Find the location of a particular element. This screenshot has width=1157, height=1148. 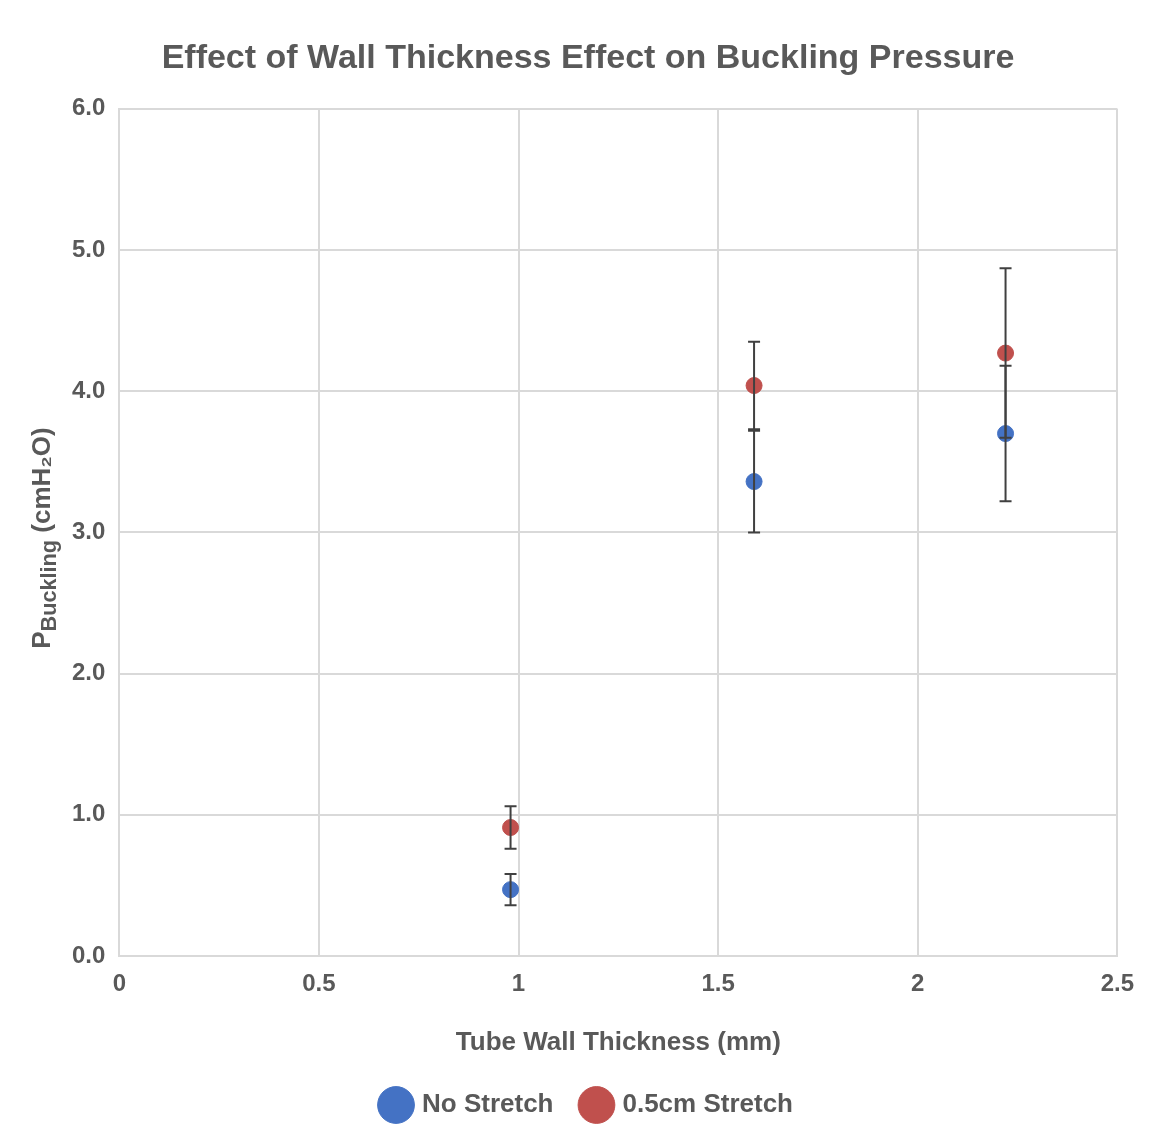

x-tick-label: 1.5 is located at coordinates (718, 983).